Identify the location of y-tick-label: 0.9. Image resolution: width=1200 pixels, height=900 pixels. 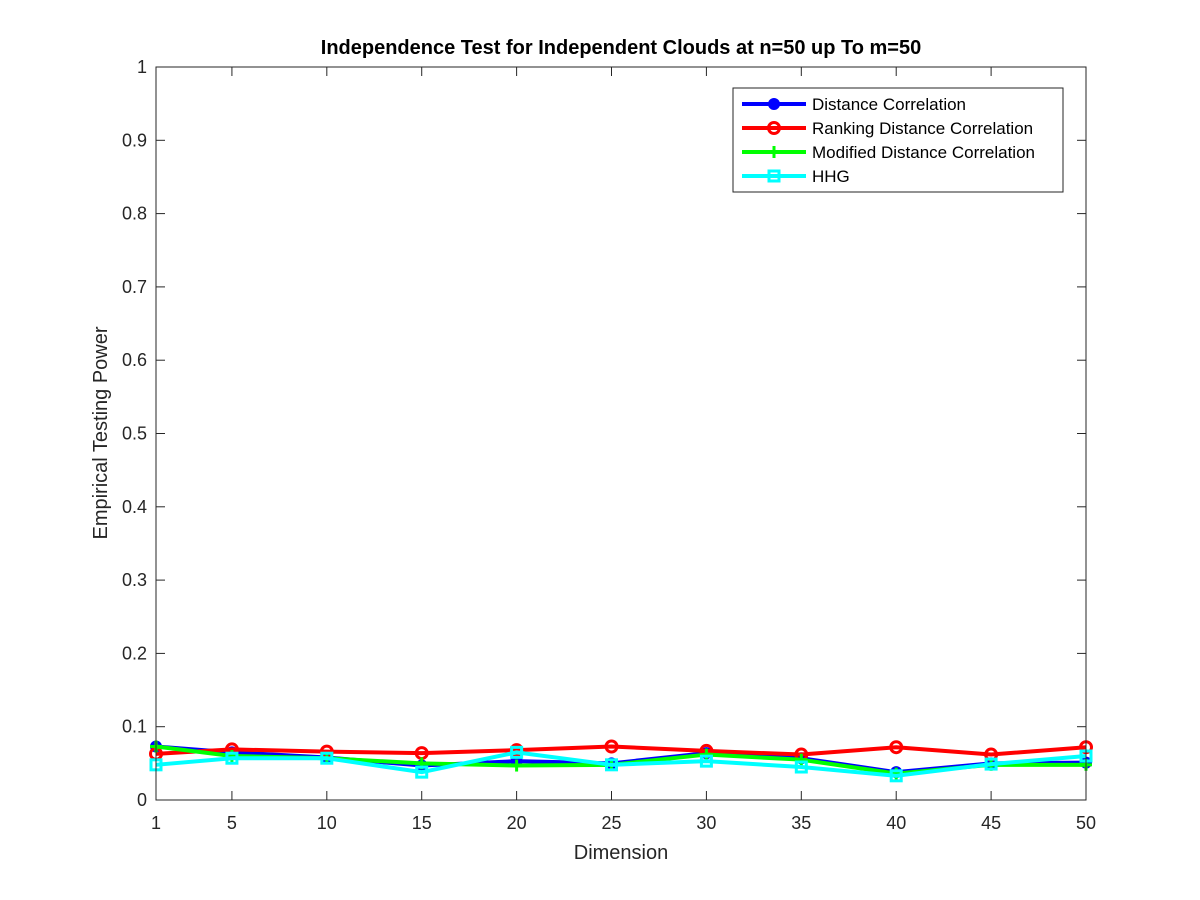
(134, 140).